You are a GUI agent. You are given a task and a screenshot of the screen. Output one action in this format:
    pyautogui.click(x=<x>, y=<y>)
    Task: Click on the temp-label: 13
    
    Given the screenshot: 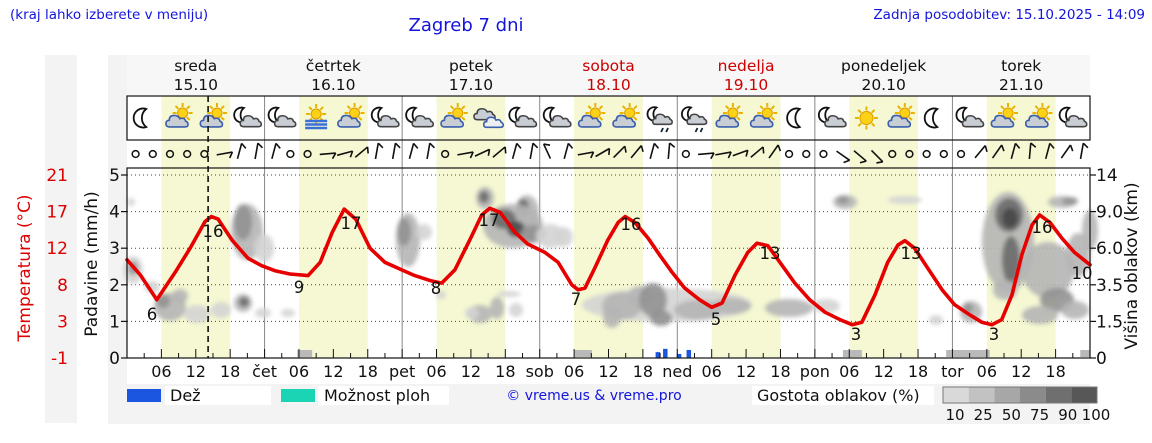 What is the action you would take?
    pyautogui.click(x=911, y=253)
    